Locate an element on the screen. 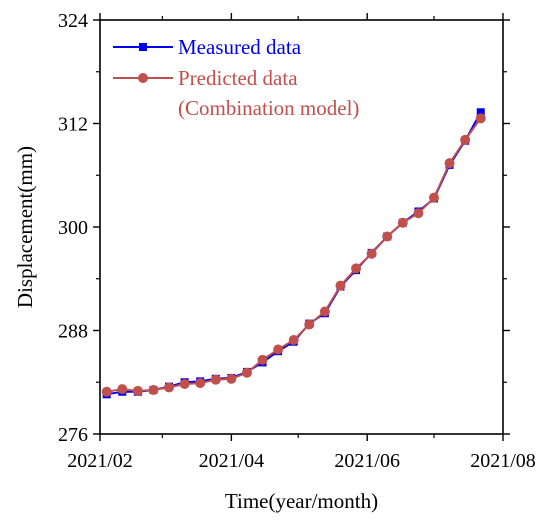 The width and height of the screenshot is (550, 521). x-axis-title: Time(year/month) is located at coordinates (301, 501).